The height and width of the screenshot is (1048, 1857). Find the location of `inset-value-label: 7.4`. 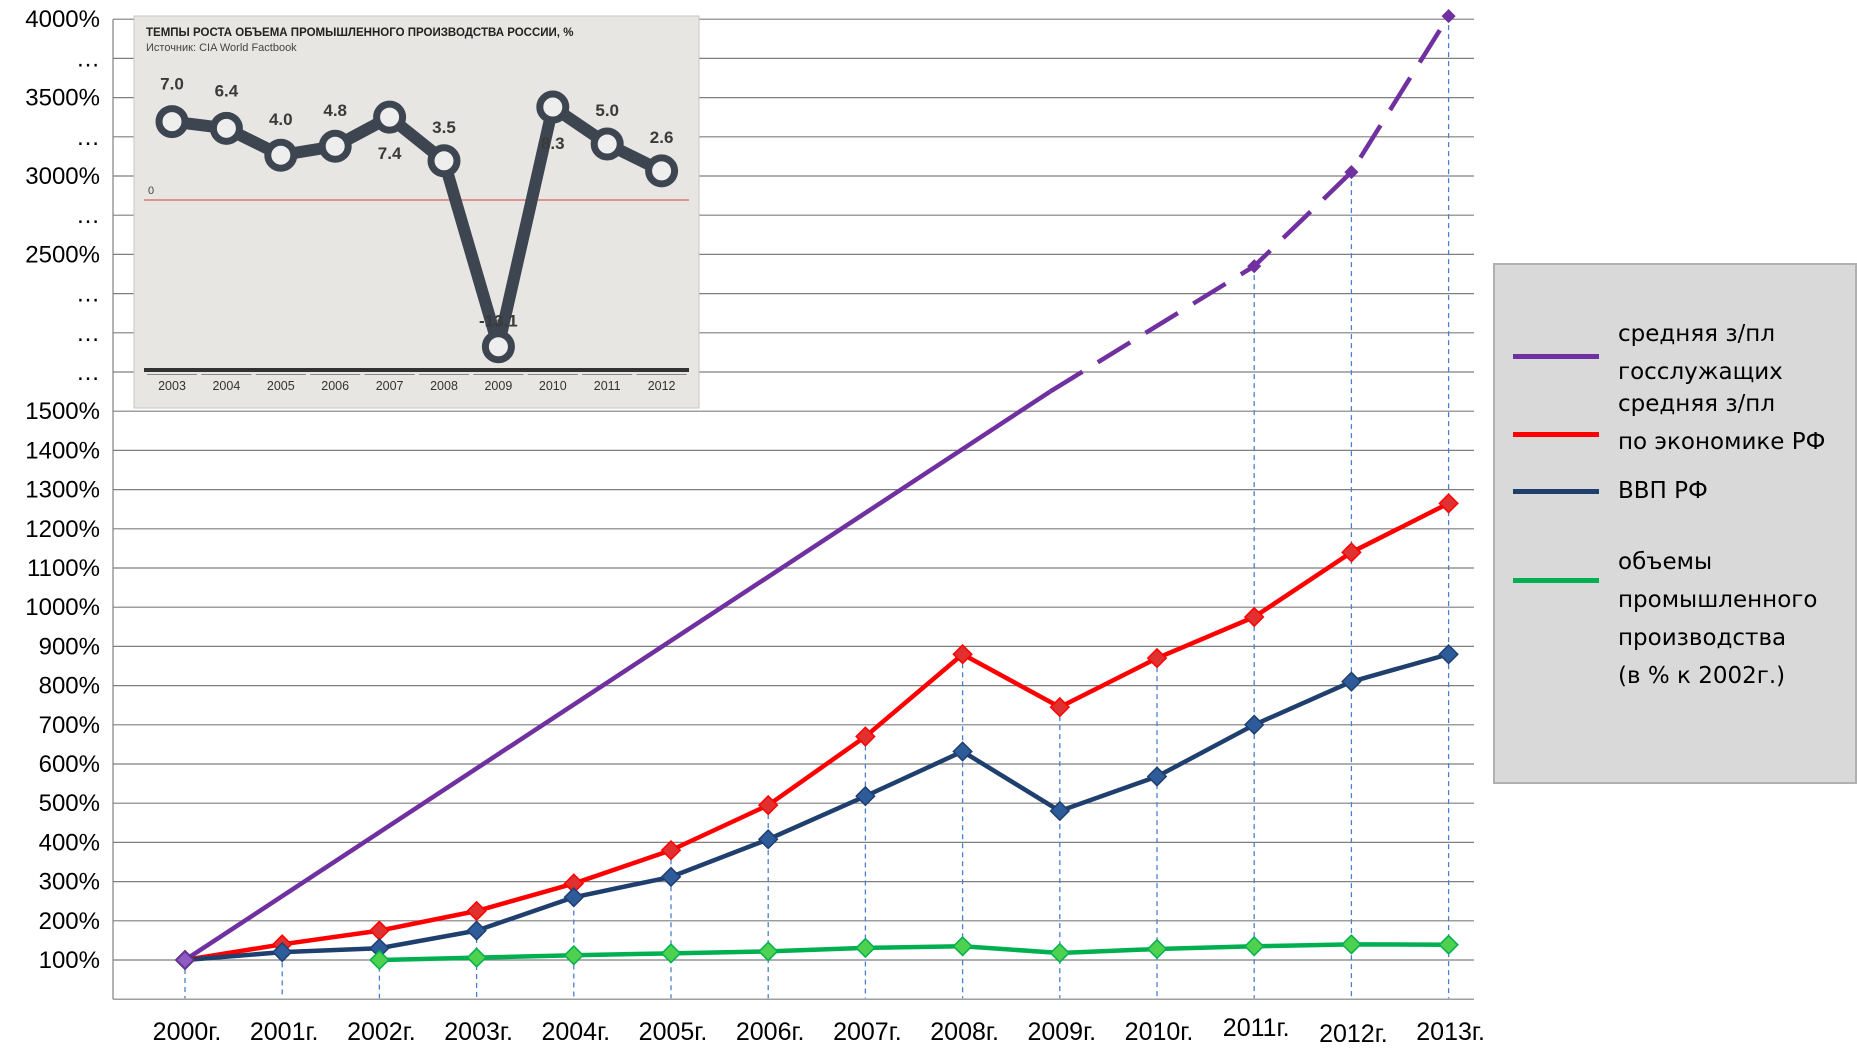

inset-value-label: 7.4 is located at coordinates (390, 153).